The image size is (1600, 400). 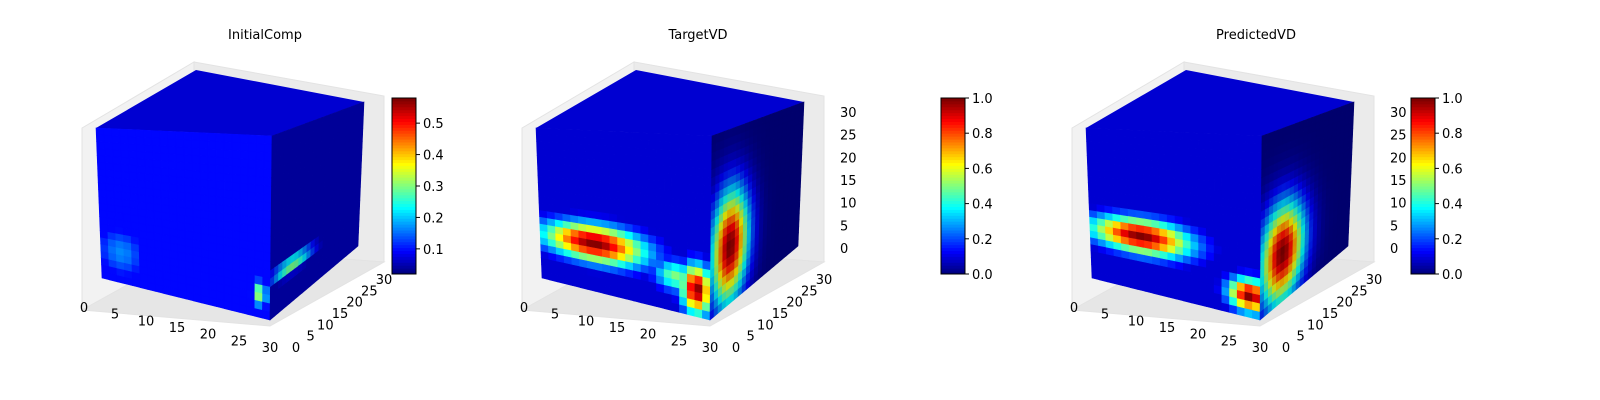 I want to click on colorbar: 0.0 0.2 0.4 0.6 0.8 1.0, so click(x=966, y=187).